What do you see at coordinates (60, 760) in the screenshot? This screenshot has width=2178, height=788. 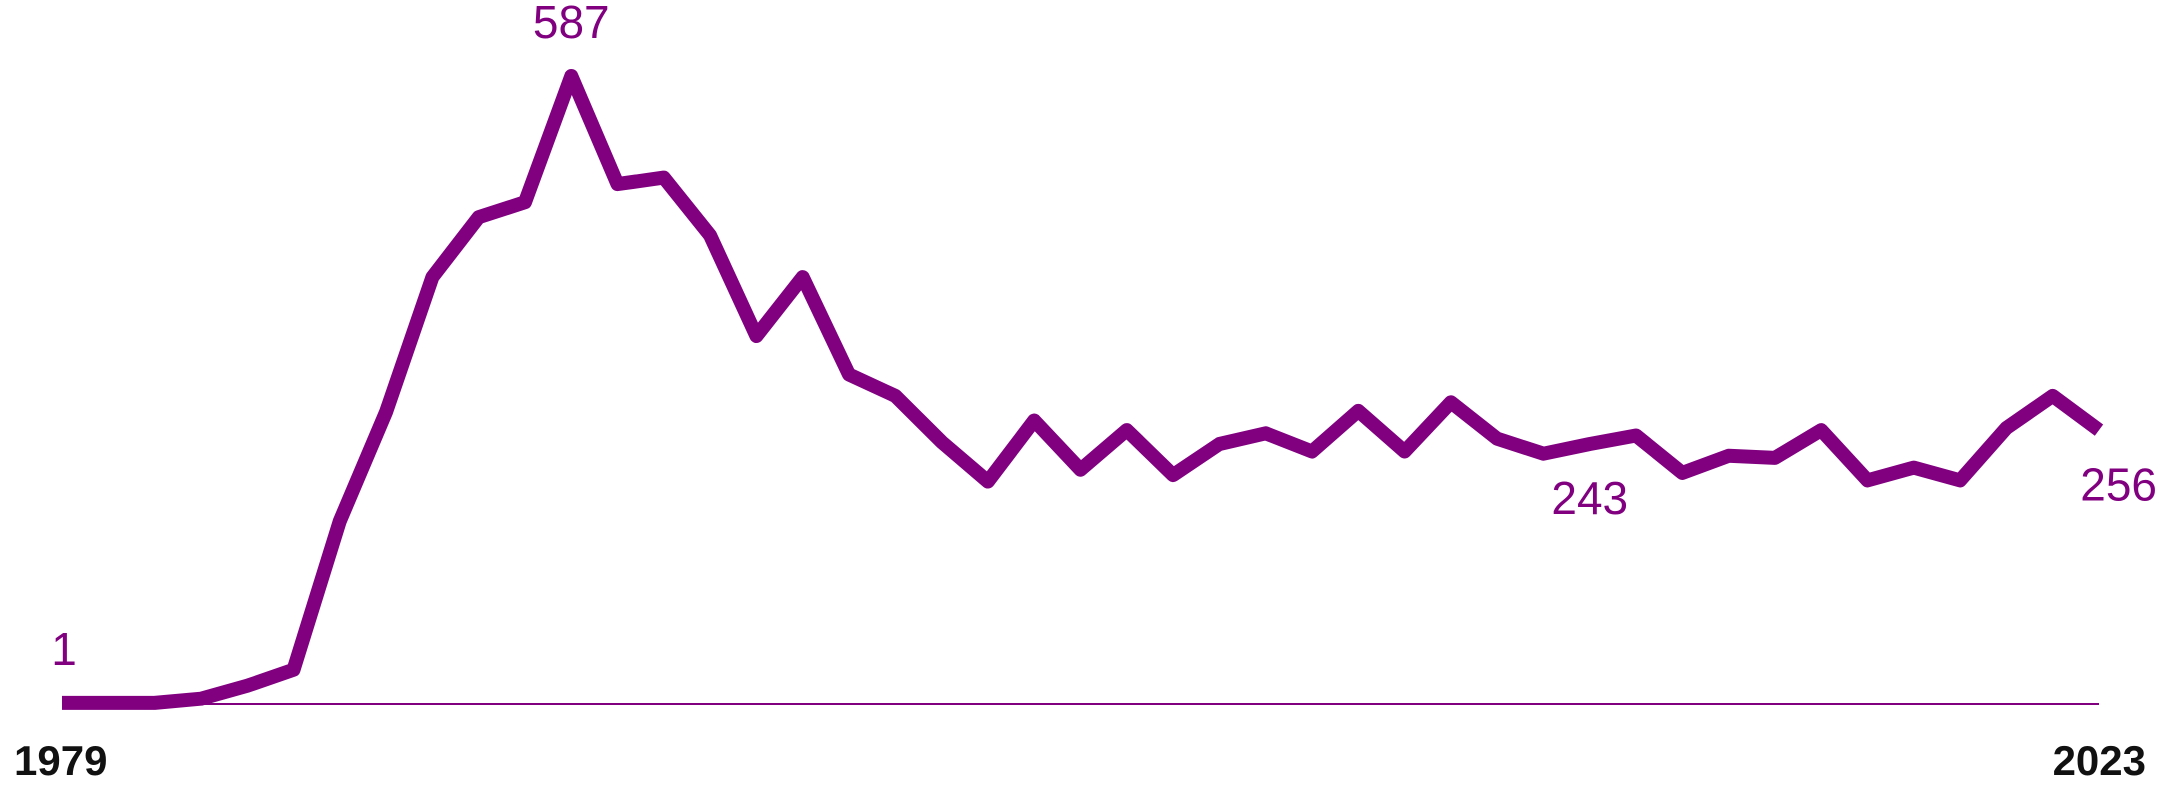 I see `x-tick-label: 1979` at bounding box center [60, 760].